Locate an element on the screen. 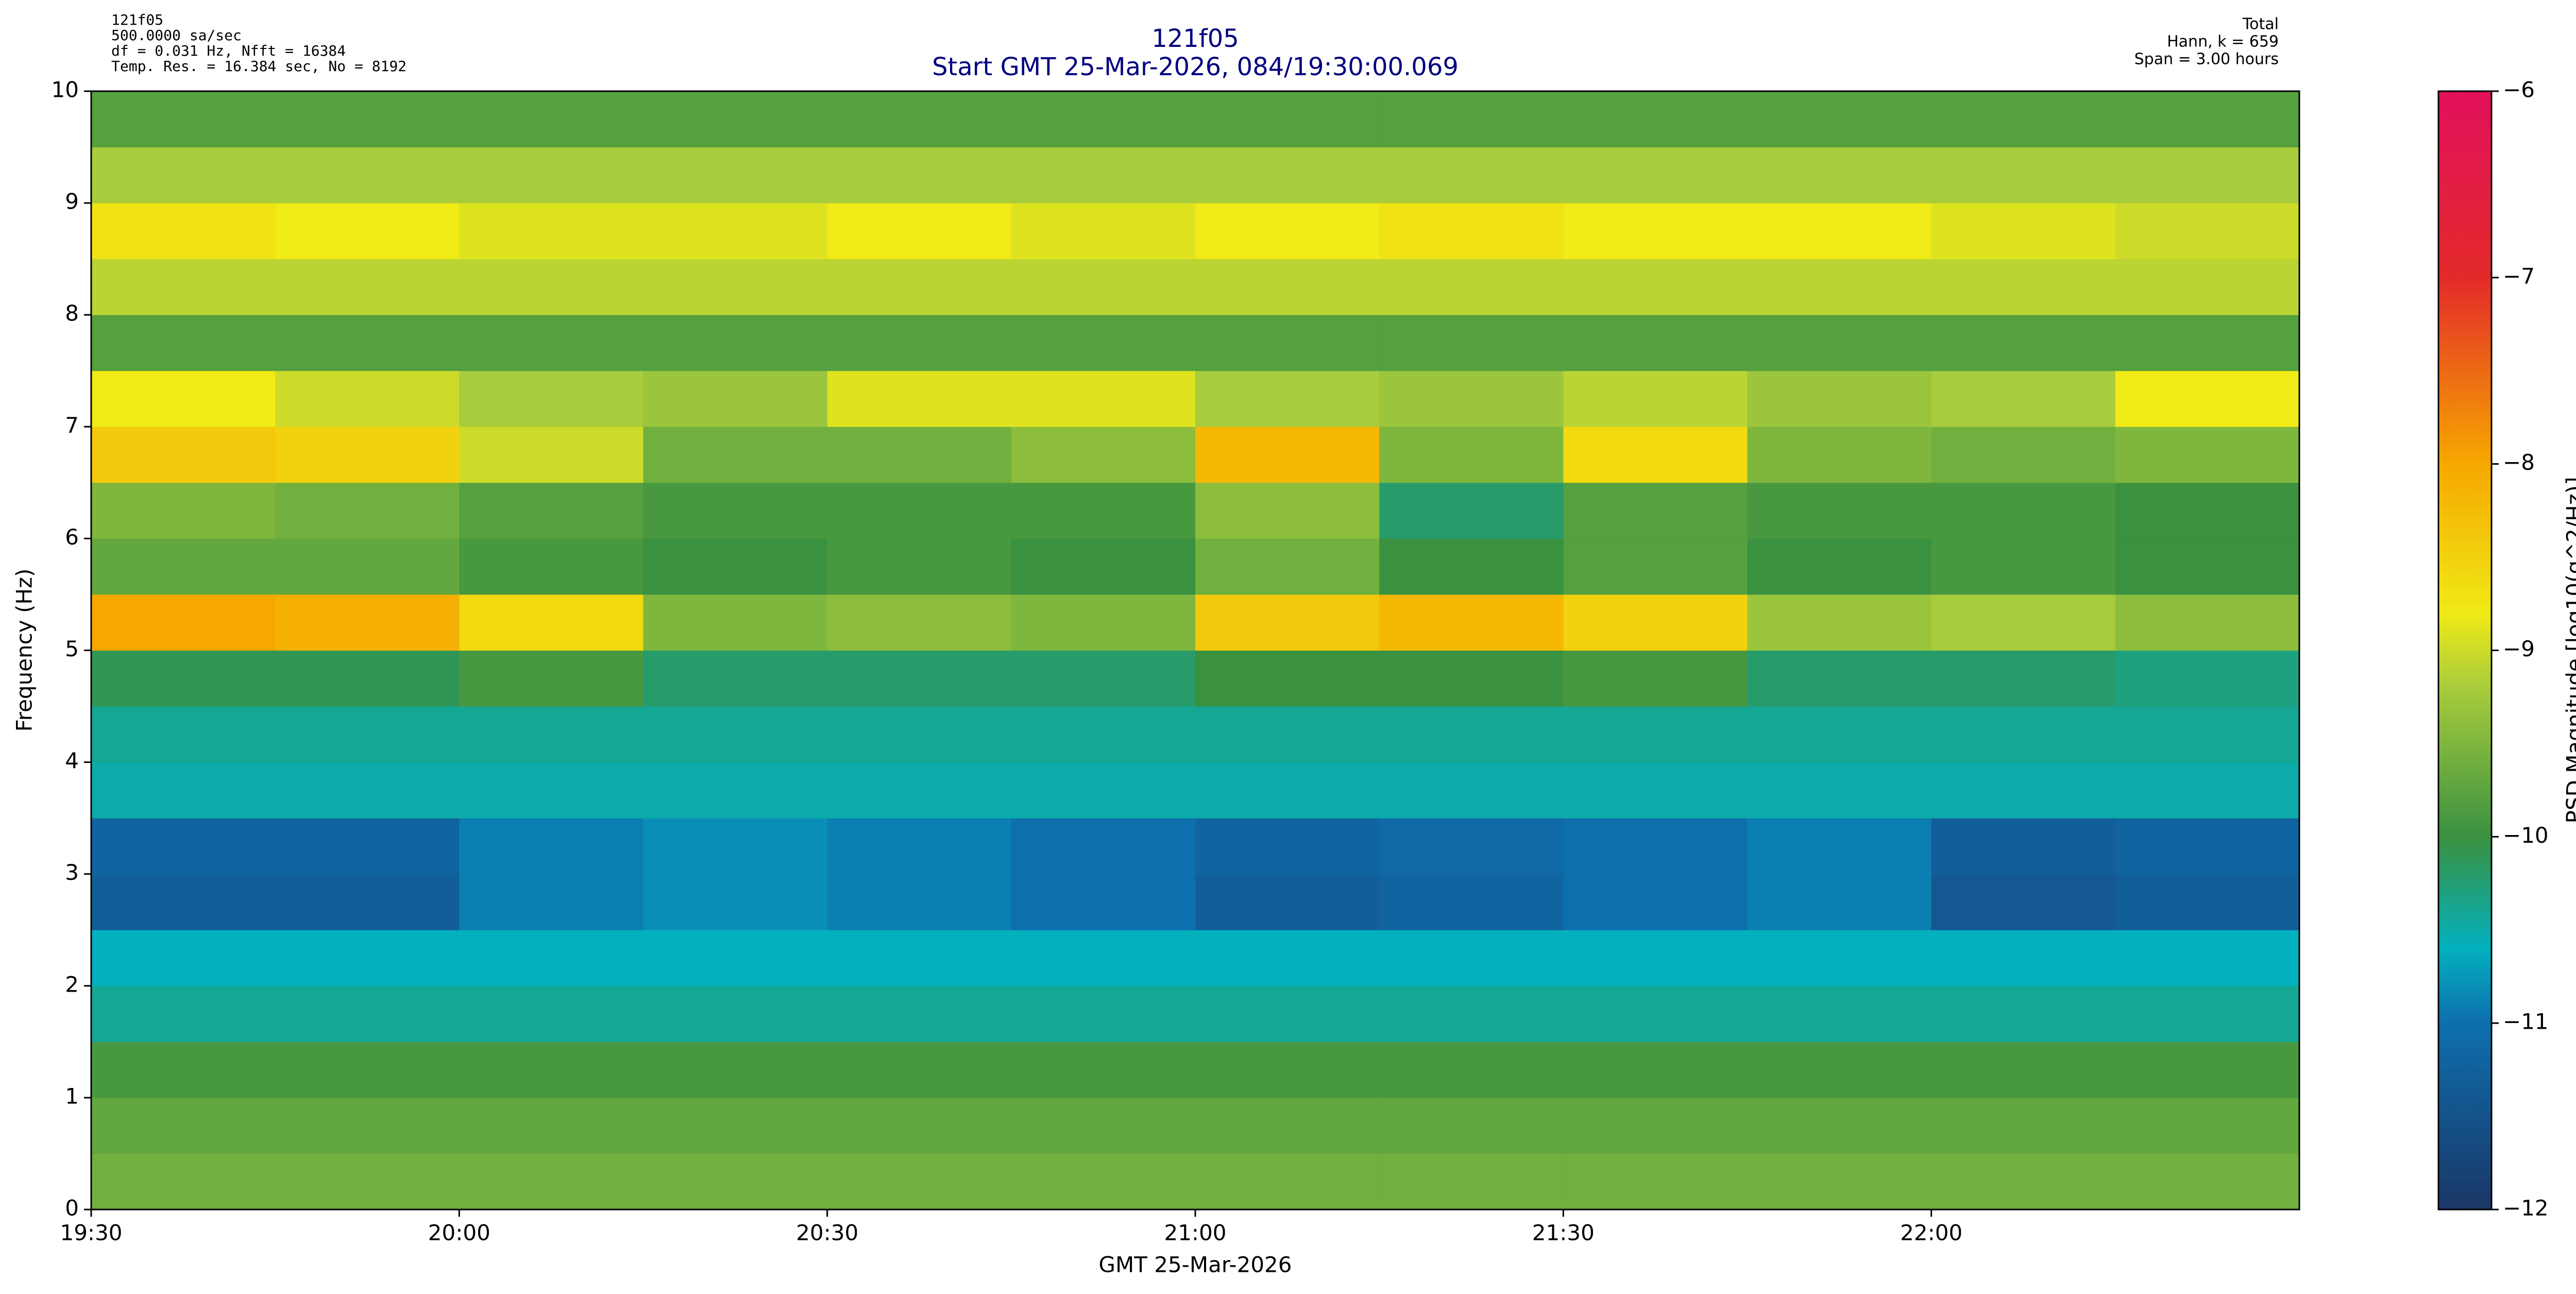 The width and height of the screenshot is (2576, 1294). info-left-line: df = 0.031 Hz, Nfft = 16384 is located at coordinates (228, 50).